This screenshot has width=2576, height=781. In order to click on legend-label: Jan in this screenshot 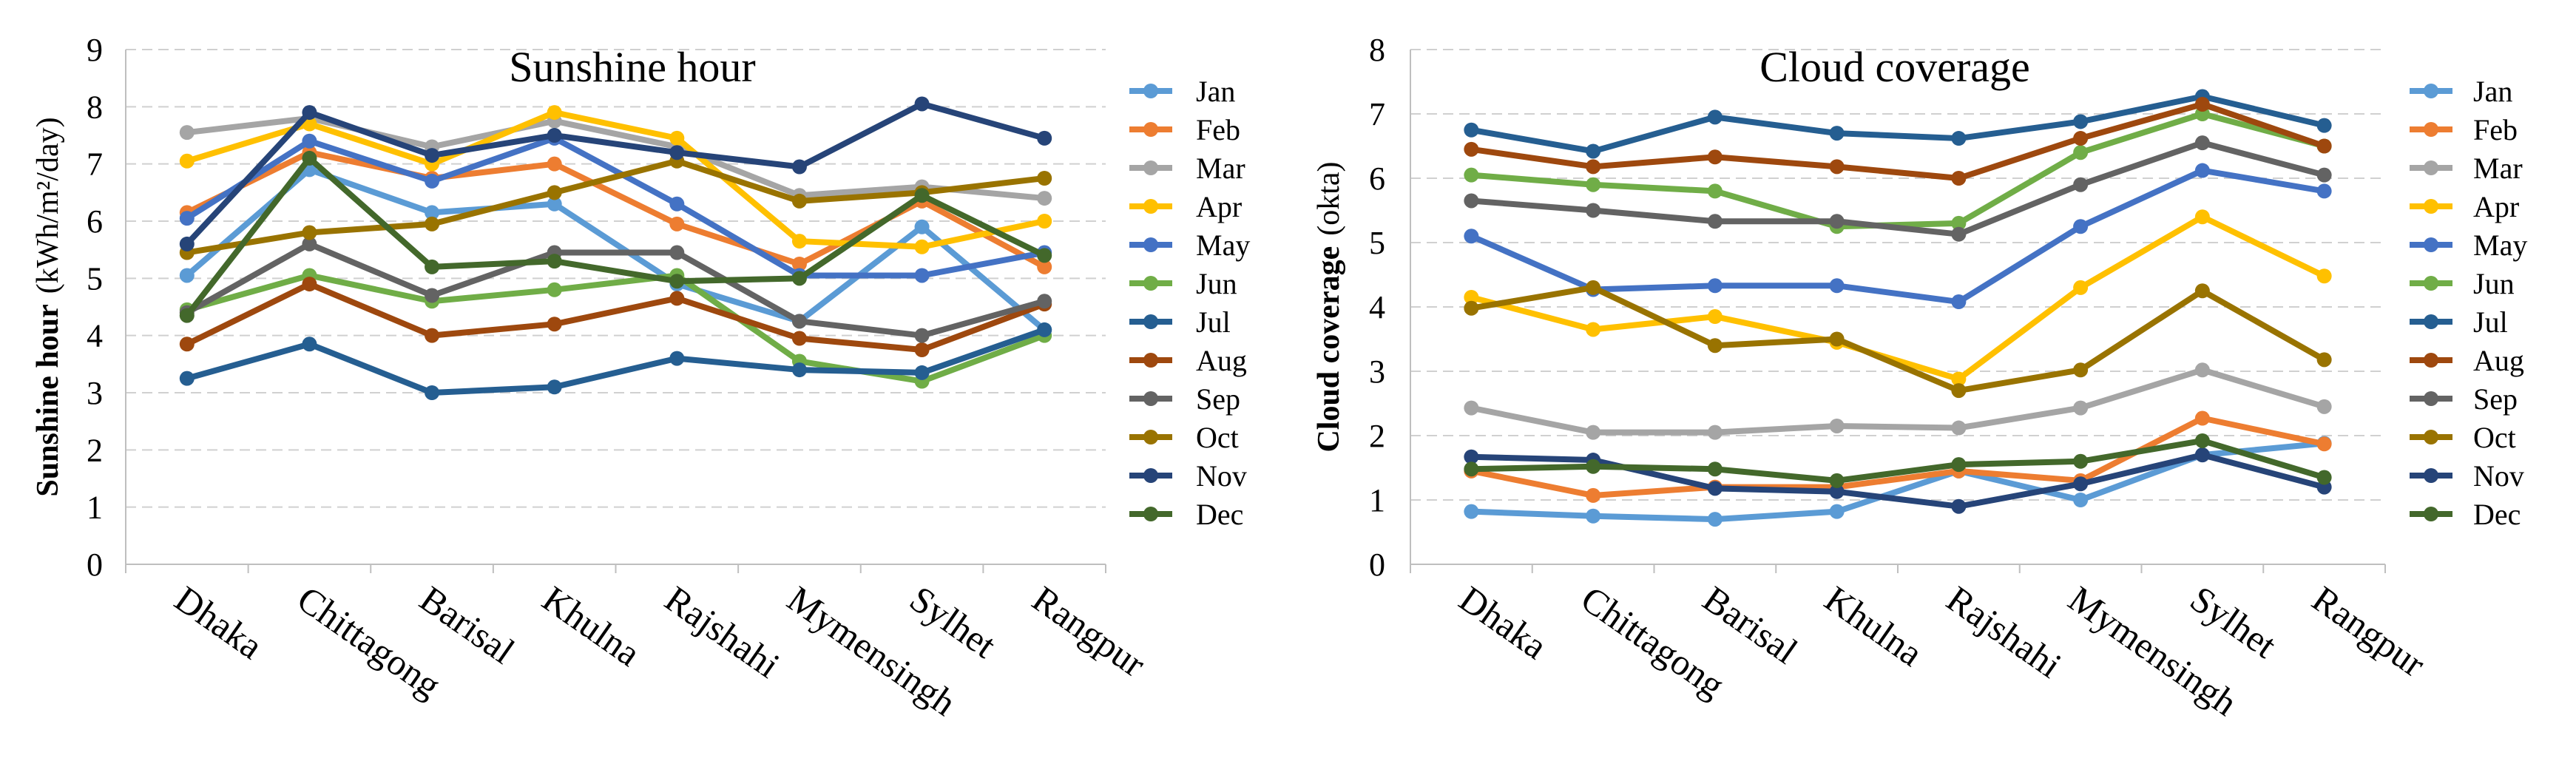, I will do `click(2492, 91)`.